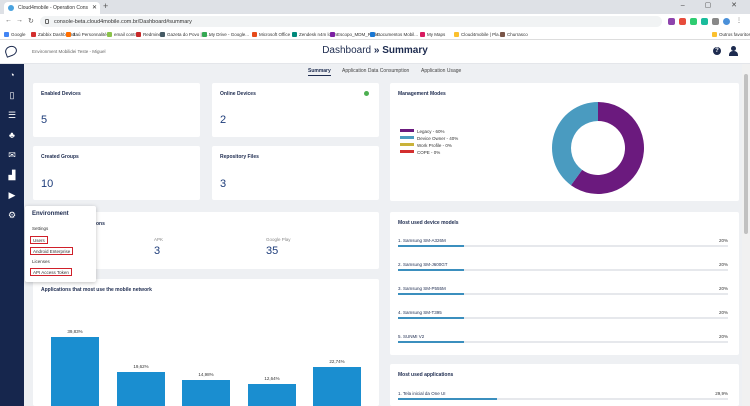  Describe the element at coordinates (429, 139) in the screenshot. I see `legend-item-device-owner: Device Owner - 40%` at that location.